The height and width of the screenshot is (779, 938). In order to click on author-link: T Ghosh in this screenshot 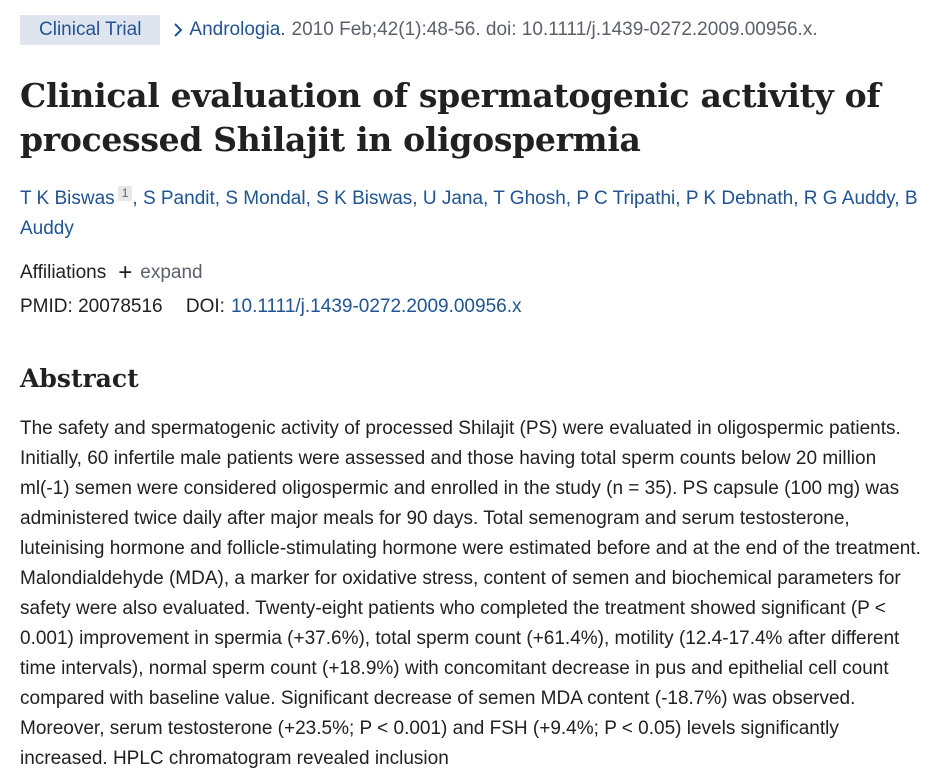, I will do `click(529, 198)`.